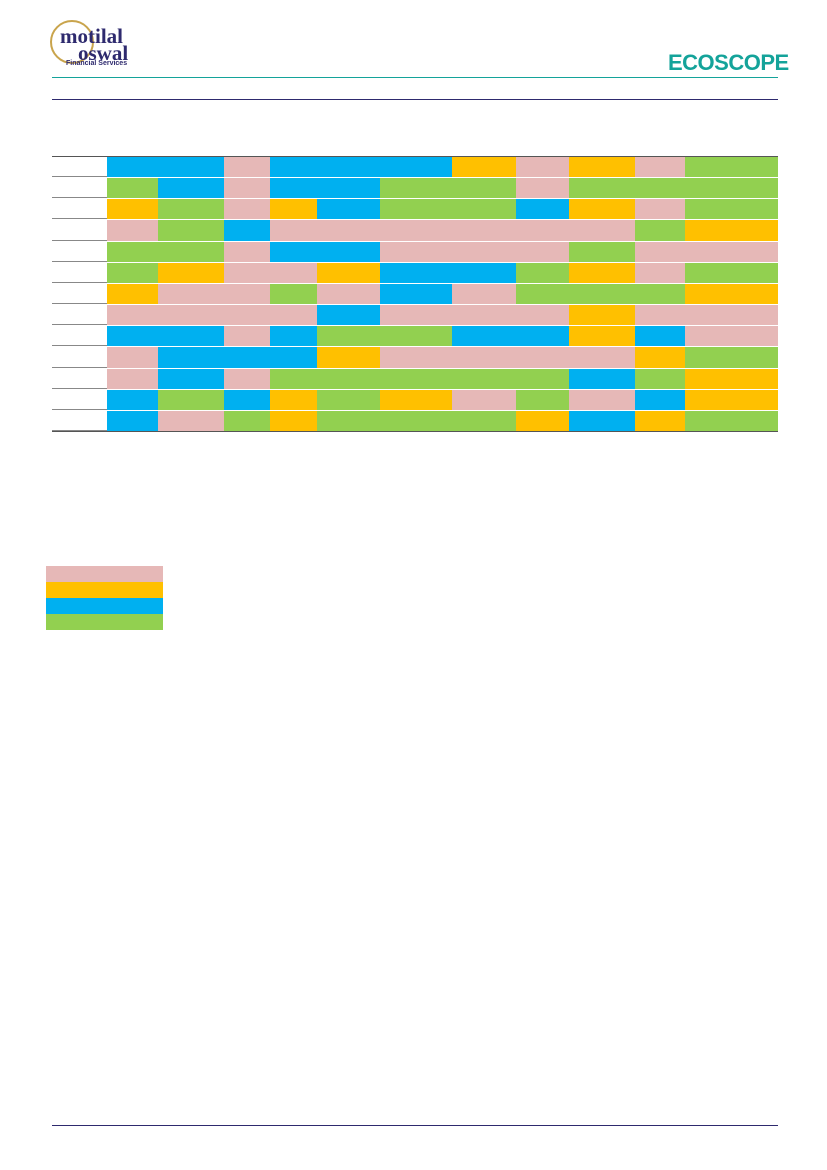  What do you see at coordinates (415, 156) in the screenshot?
I see `grid-top-line` at bounding box center [415, 156].